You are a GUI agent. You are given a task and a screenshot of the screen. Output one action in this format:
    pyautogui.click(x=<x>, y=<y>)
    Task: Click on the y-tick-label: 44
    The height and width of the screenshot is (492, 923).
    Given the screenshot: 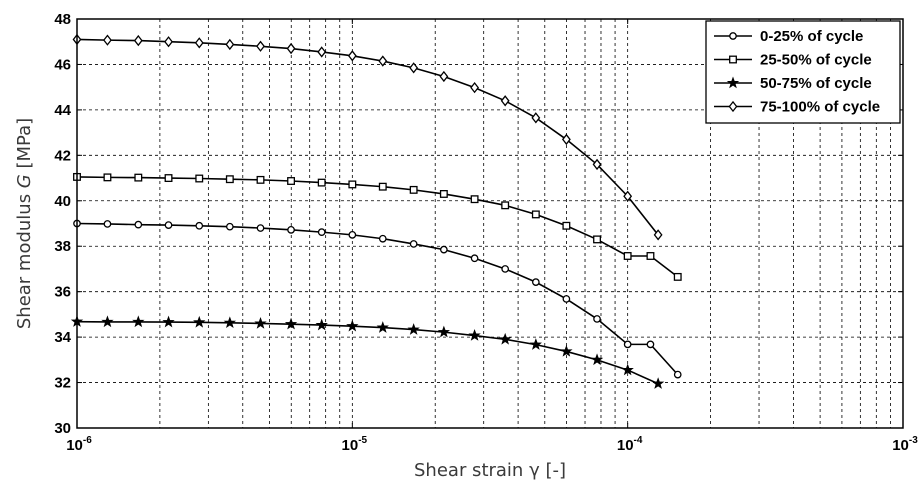 What is the action you would take?
    pyautogui.click(x=62, y=110)
    